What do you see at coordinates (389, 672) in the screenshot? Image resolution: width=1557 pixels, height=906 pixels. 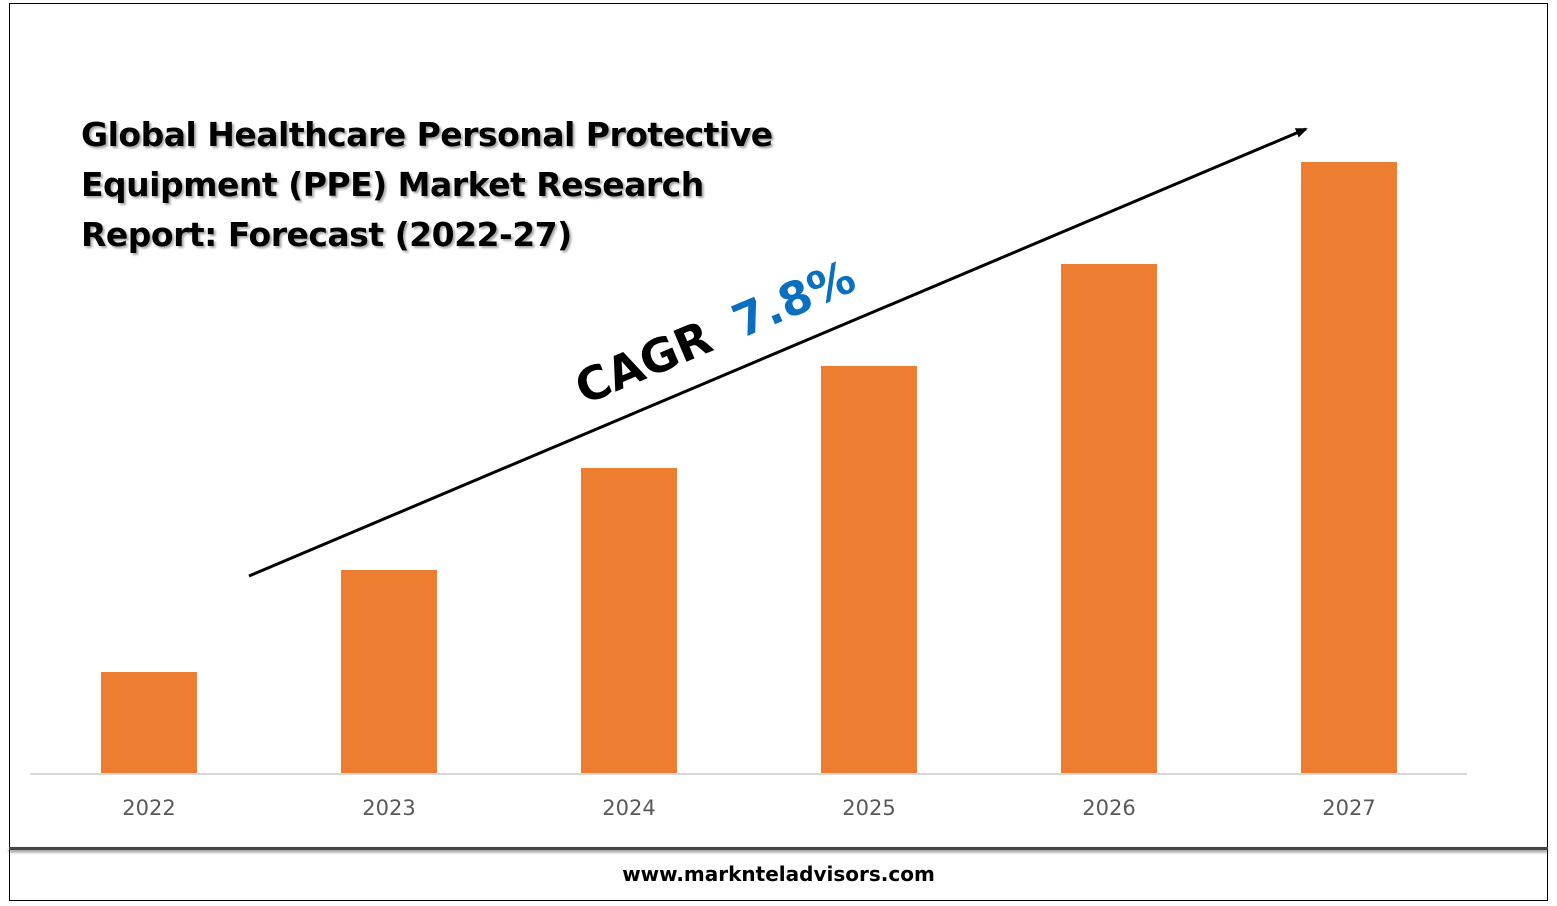 I see `bar-2023` at bounding box center [389, 672].